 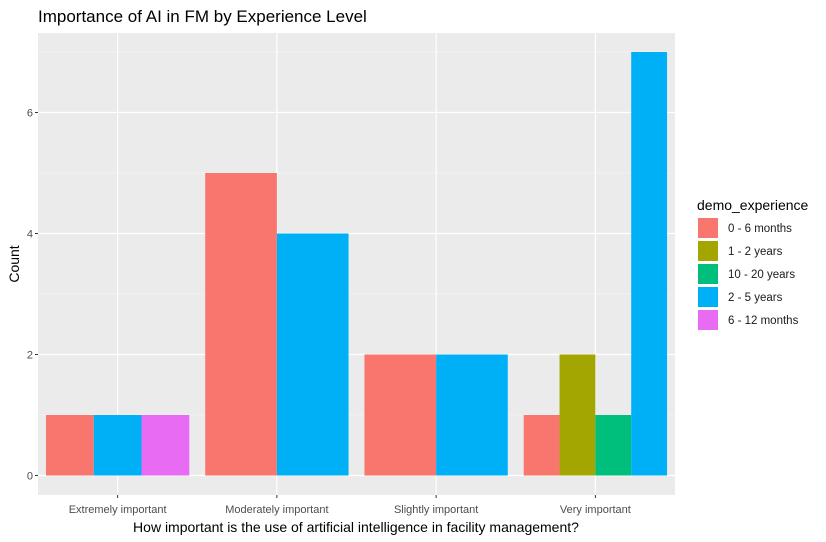 What do you see at coordinates (755, 252) in the screenshot?
I see `legend-label: 1 - 2 years` at bounding box center [755, 252].